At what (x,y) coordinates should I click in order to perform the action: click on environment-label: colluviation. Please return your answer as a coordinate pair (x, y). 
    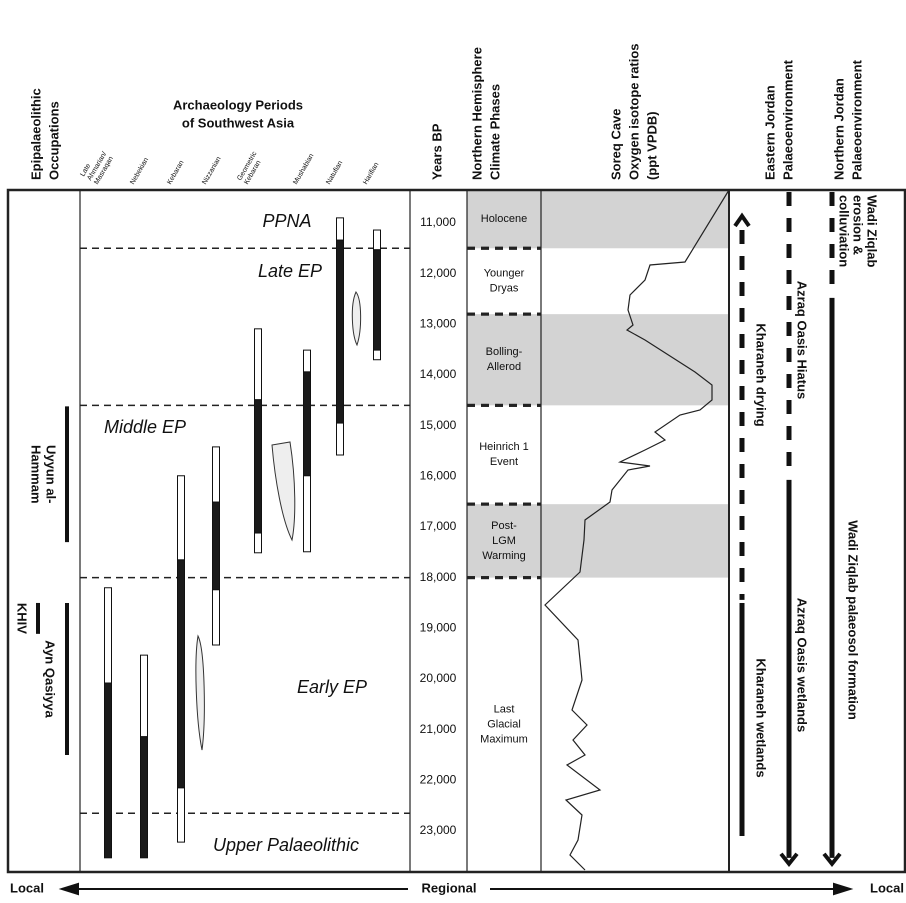
    Looking at the image, I should click on (844, 231).